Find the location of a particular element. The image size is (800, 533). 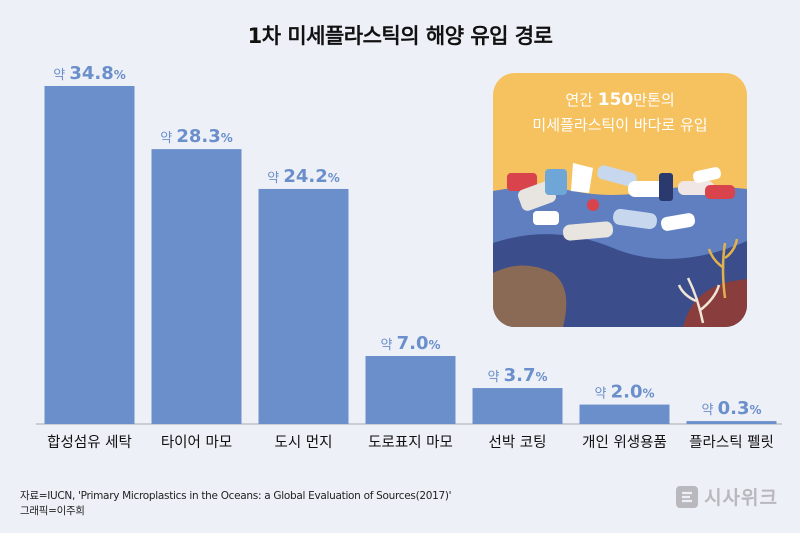

illustration-caption: 연간 150만톤의 미세플라스틱이 바다로 유입 is located at coordinates (620, 113).